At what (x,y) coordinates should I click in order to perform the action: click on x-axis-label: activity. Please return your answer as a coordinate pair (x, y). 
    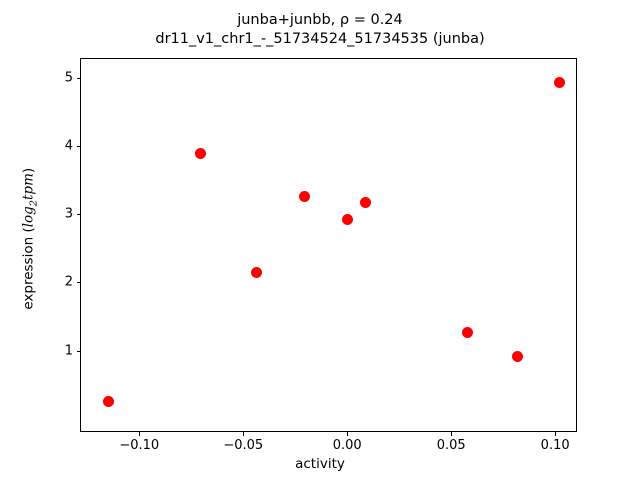
    Looking at the image, I should click on (320, 464).